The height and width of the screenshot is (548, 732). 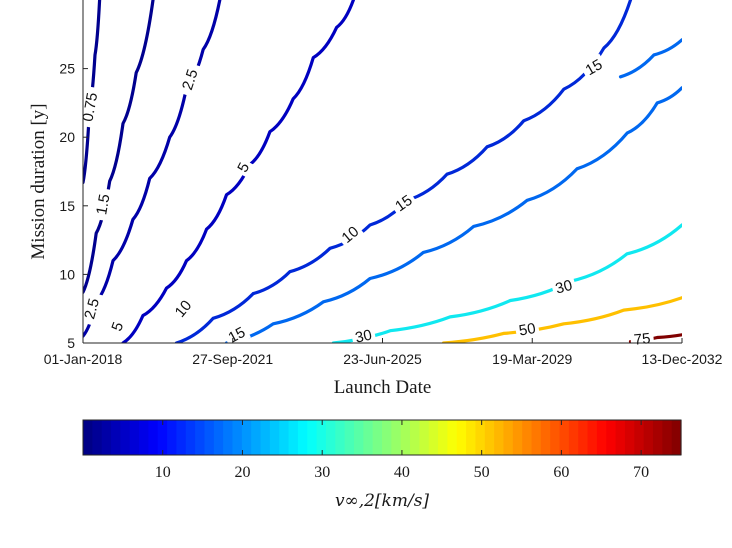 I want to click on y-tick-label: 5, so click(x=71, y=343).